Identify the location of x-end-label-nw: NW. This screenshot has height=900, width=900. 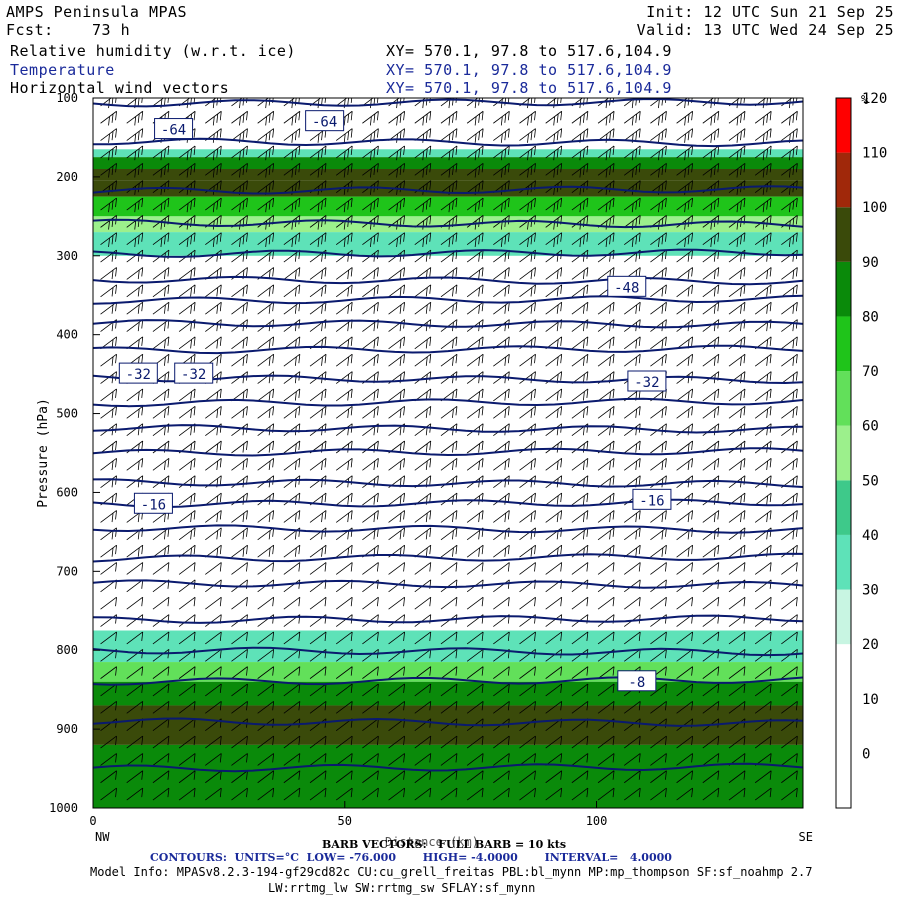
(102, 837).